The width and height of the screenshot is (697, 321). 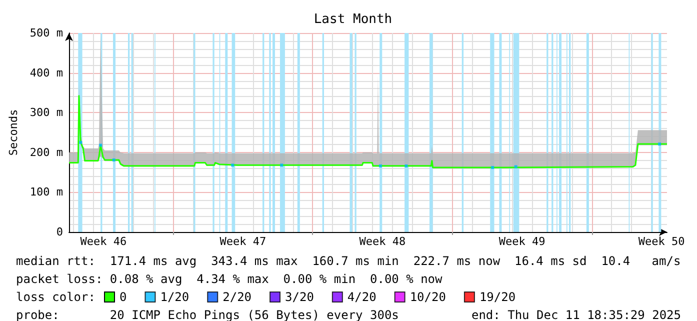 I want to click on legend-label: 10/20, so click(x=428, y=297).